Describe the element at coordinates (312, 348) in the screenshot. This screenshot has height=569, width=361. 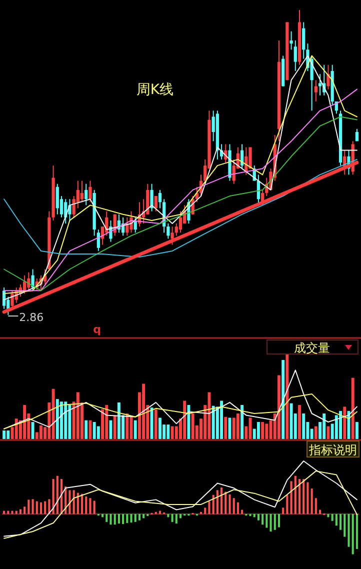
I see `chart-title: 成交量` at that location.